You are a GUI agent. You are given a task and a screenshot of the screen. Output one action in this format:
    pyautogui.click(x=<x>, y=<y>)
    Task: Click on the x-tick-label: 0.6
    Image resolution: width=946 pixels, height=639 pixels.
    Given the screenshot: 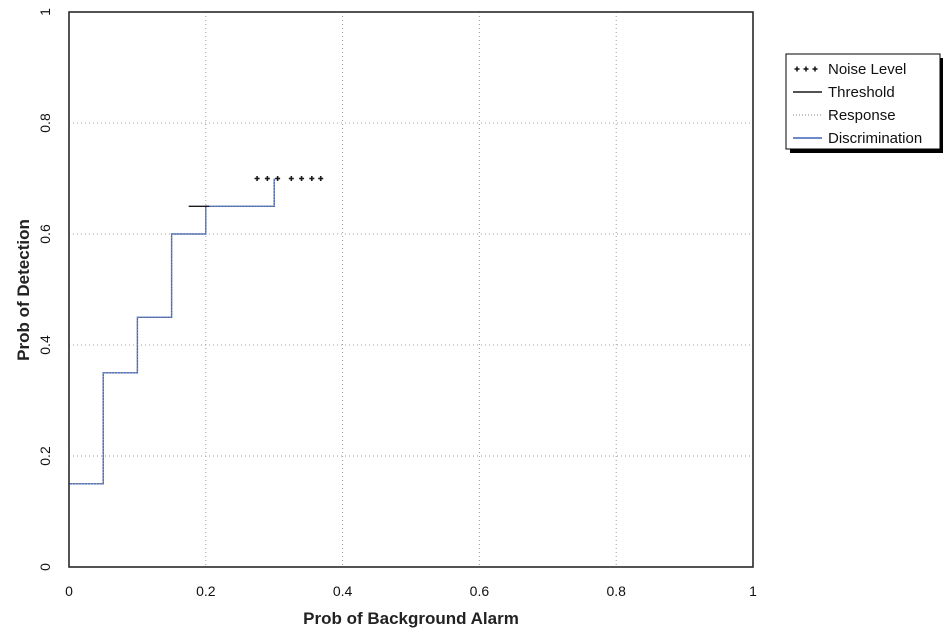 What is the action you would take?
    pyautogui.click(x=480, y=591)
    